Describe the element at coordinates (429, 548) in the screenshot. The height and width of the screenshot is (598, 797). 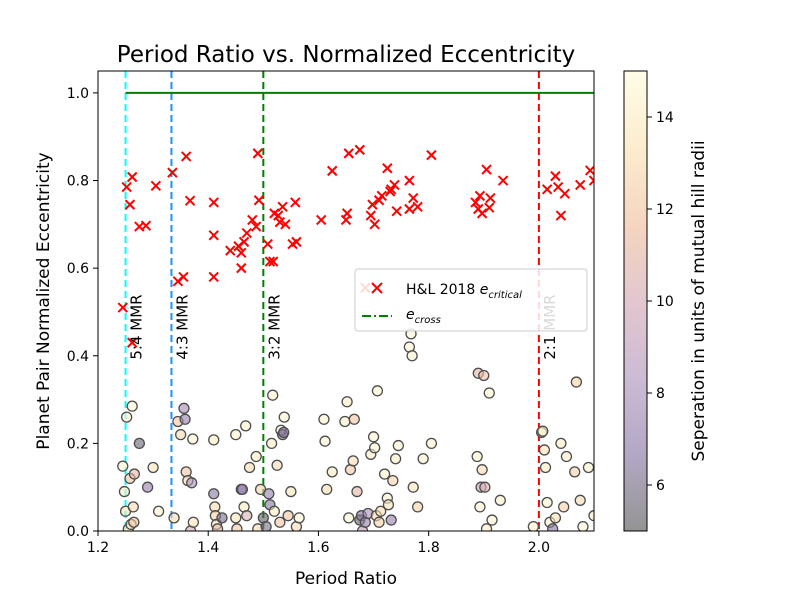
I see `x-tick-label: 1.8` at that location.